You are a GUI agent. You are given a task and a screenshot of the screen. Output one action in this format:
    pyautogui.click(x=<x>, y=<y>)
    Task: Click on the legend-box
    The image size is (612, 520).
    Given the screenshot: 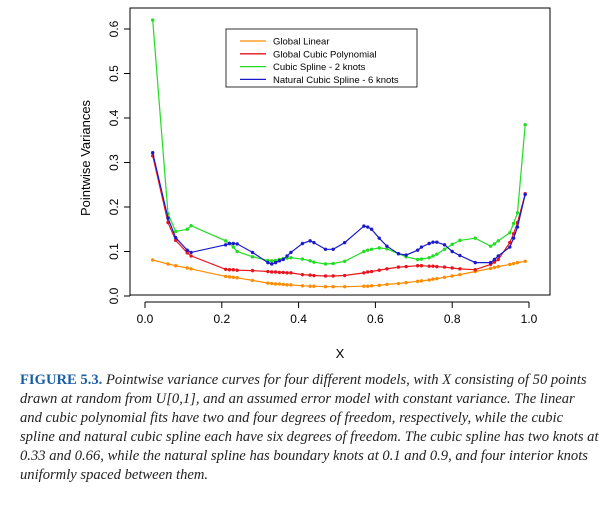 What is the action you would take?
    pyautogui.click(x=321, y=58)
    